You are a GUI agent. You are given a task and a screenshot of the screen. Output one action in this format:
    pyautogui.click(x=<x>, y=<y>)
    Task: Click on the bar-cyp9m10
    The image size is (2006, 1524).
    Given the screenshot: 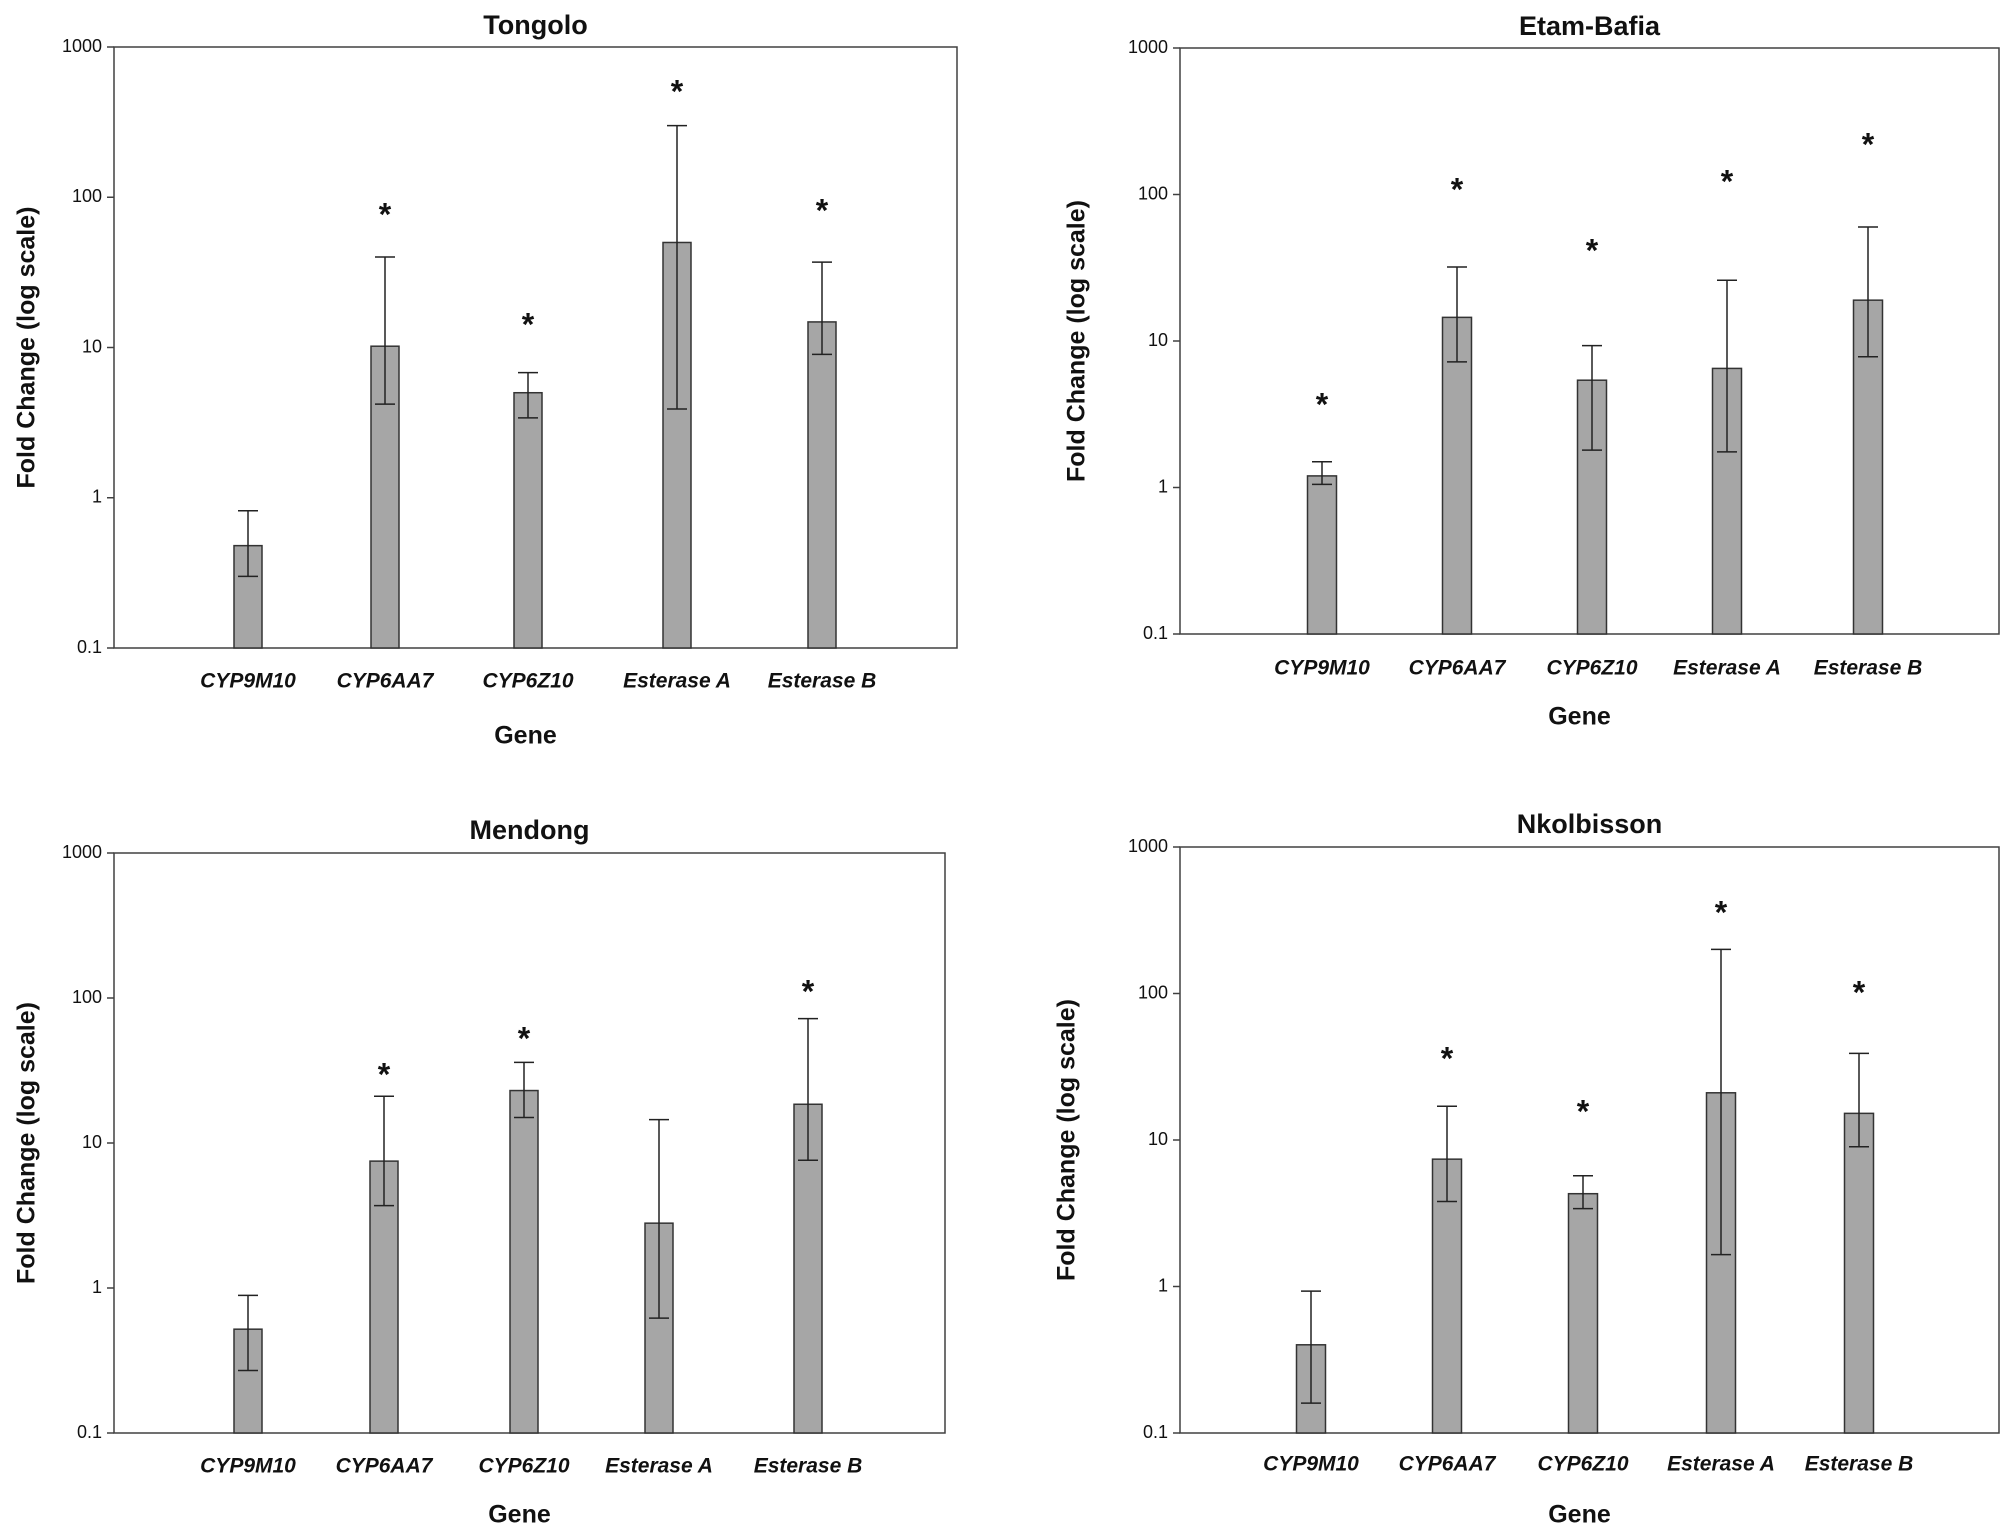 What is the action you would take?
    pyautogui.click(x=1322, y=555)
    